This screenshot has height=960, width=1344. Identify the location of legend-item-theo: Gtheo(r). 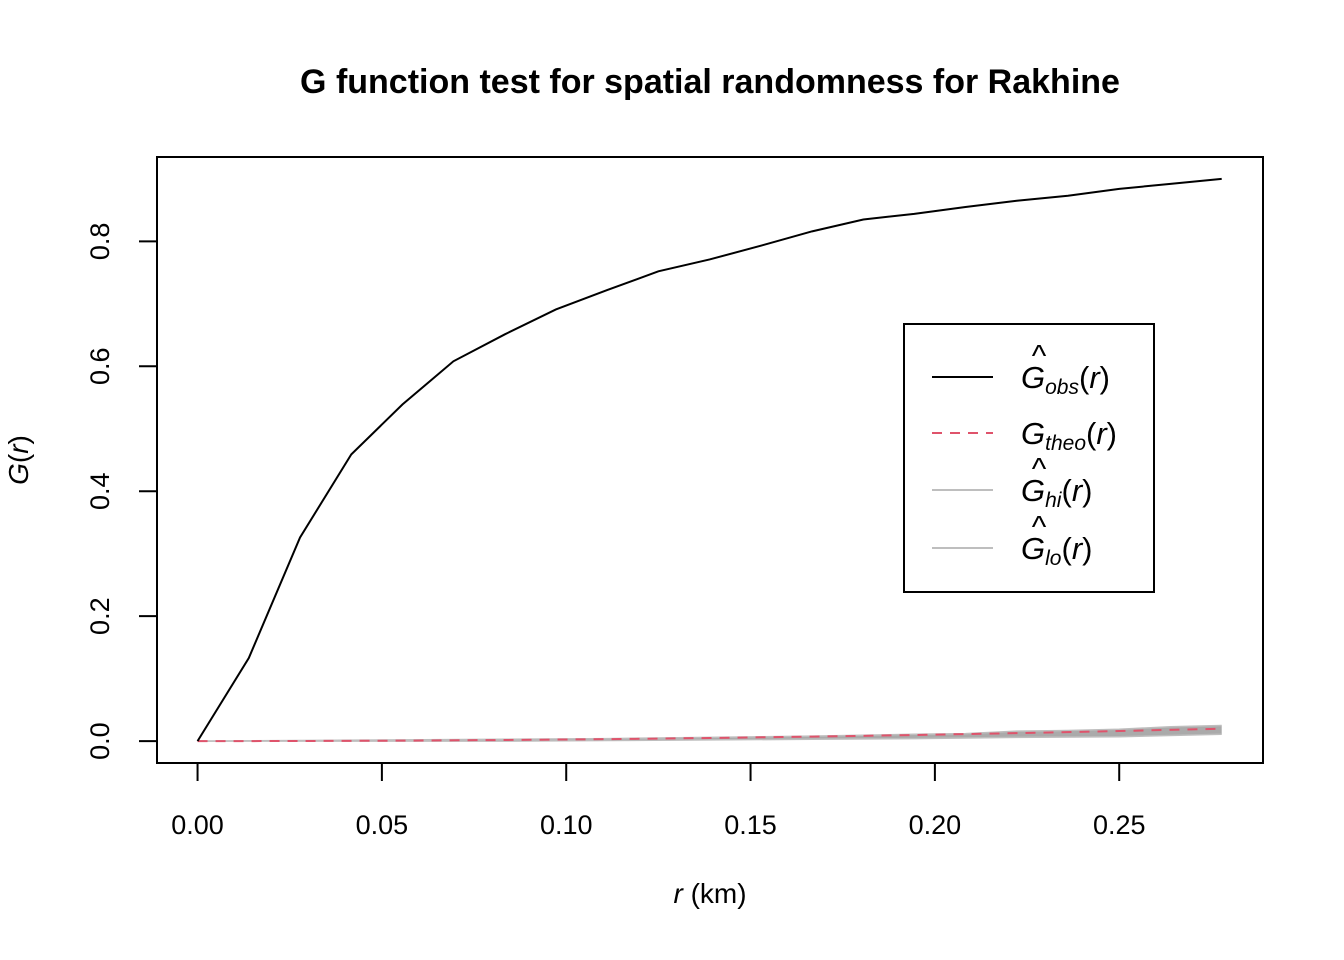
(1024, 435).